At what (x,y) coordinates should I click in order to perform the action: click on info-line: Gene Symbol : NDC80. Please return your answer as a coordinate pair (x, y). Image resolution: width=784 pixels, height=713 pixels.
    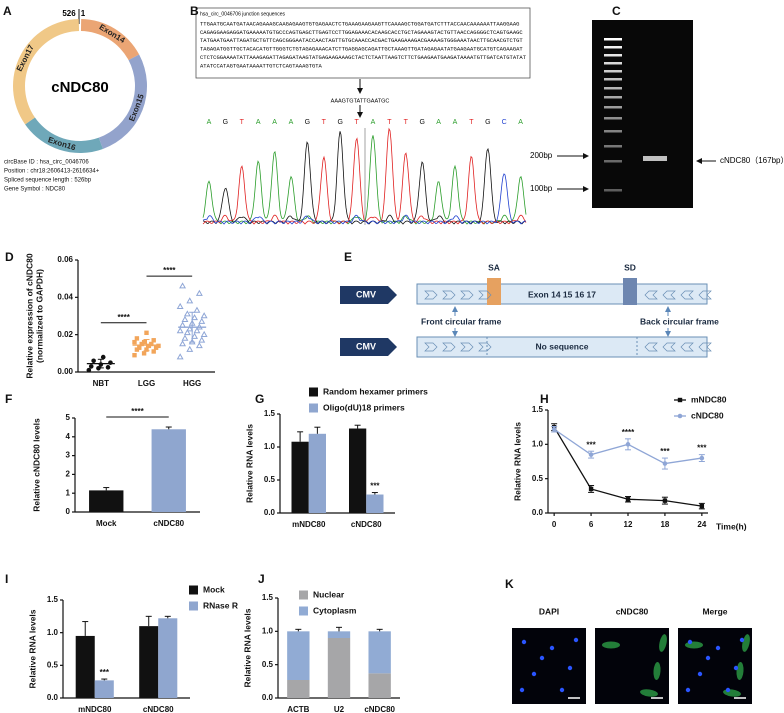
    Looking at the image, I should click on (35, 190).